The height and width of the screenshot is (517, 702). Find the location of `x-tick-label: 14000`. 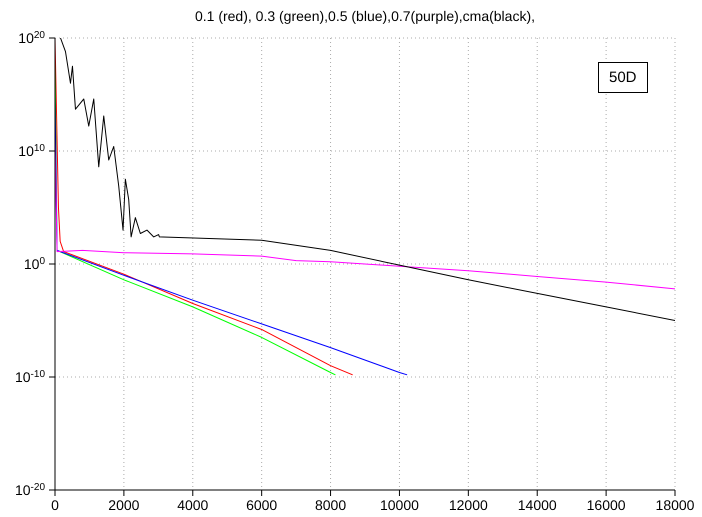

x-tick-label: 14000 is located at coordinates (537, 505).